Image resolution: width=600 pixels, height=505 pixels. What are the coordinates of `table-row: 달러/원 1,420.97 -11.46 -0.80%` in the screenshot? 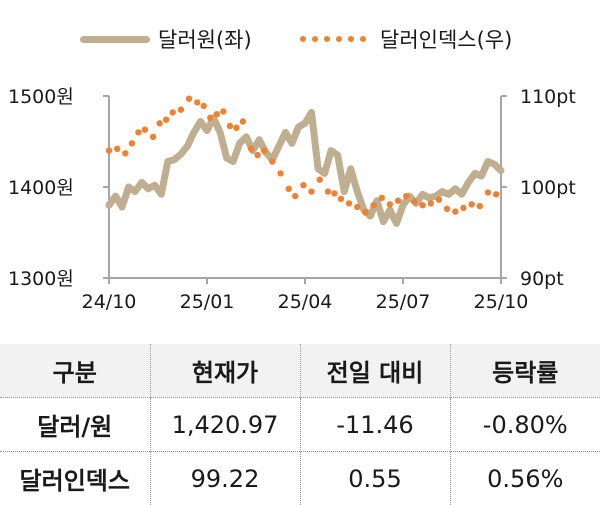 It's located at (300, 425).